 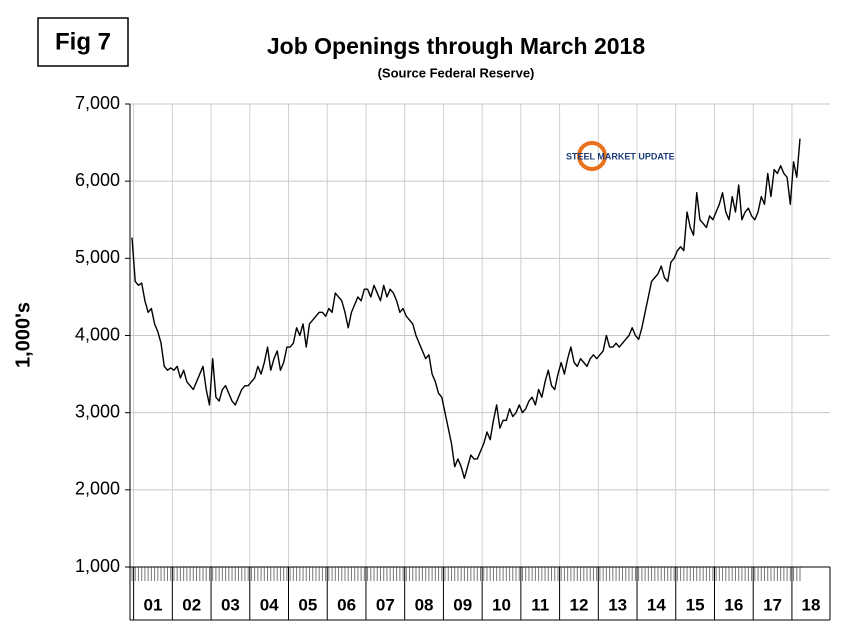 What do you see at coordinates (501, 604) in the screenshot?
I see `x-tick-label: 10` at bounding box center [501, 604].